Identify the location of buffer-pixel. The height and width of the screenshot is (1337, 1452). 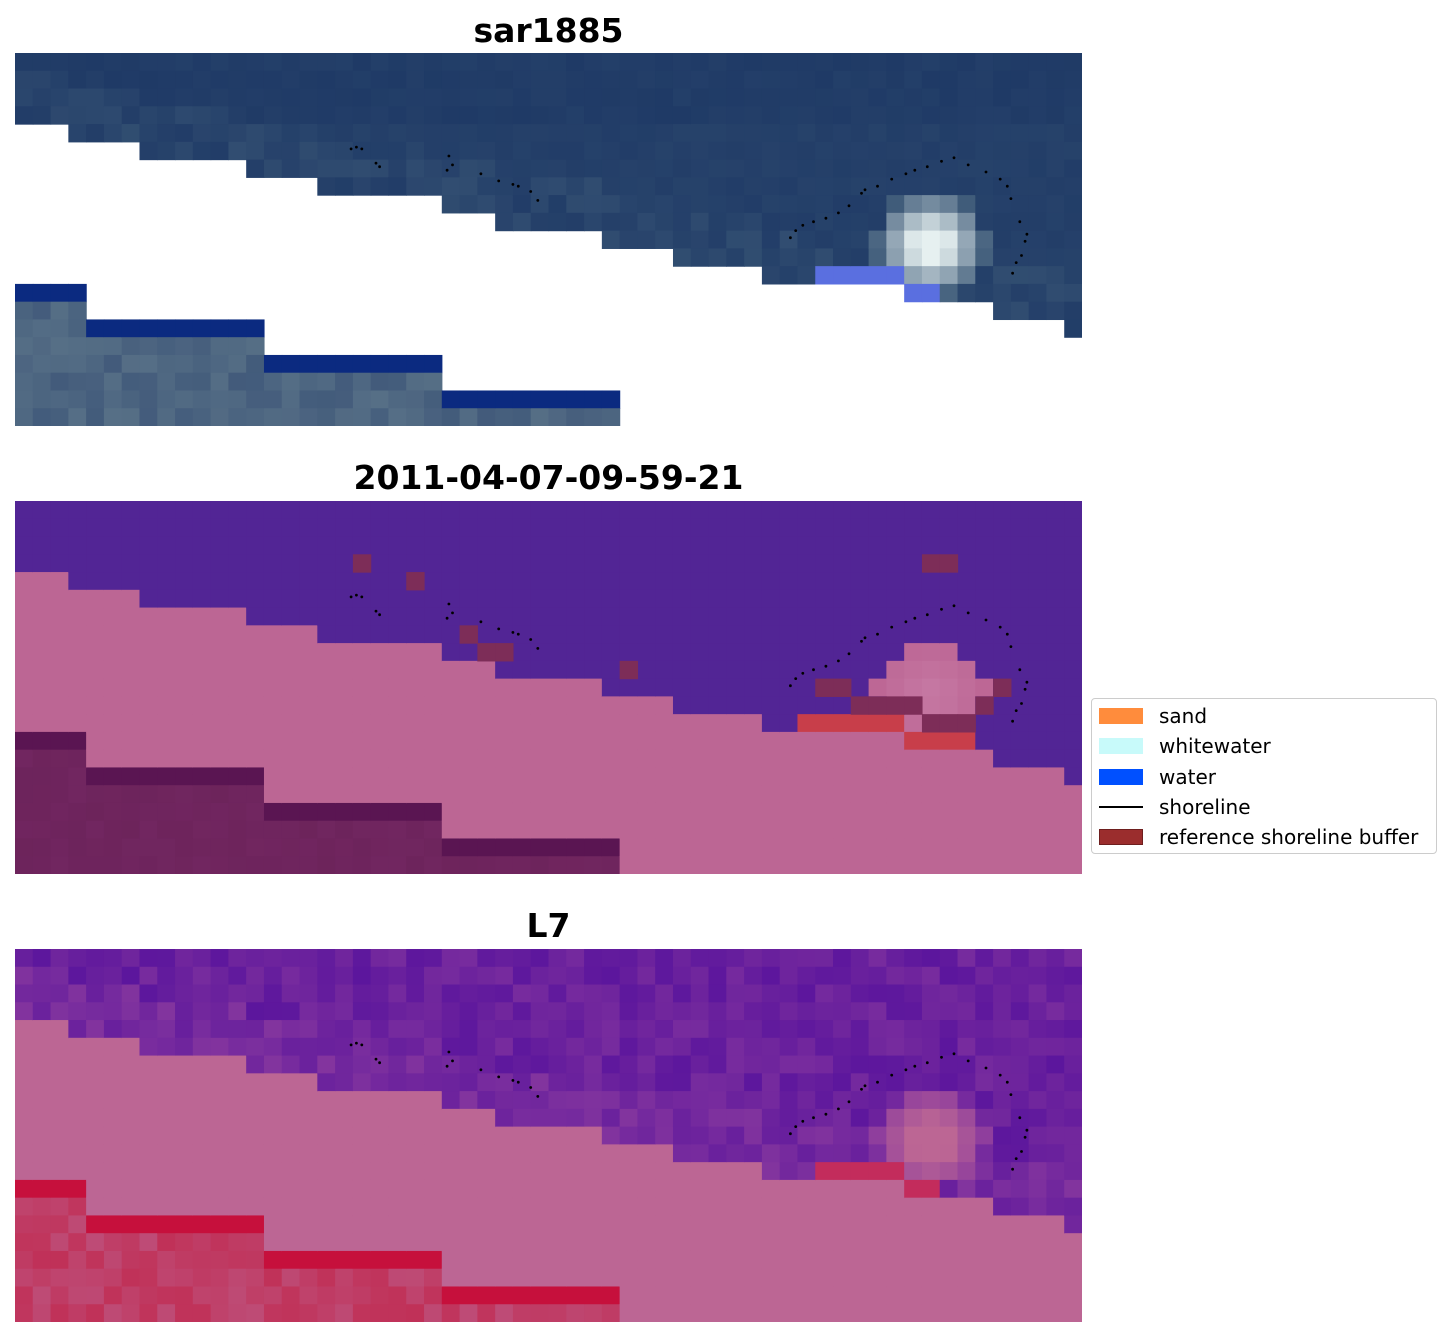
(415, 581).